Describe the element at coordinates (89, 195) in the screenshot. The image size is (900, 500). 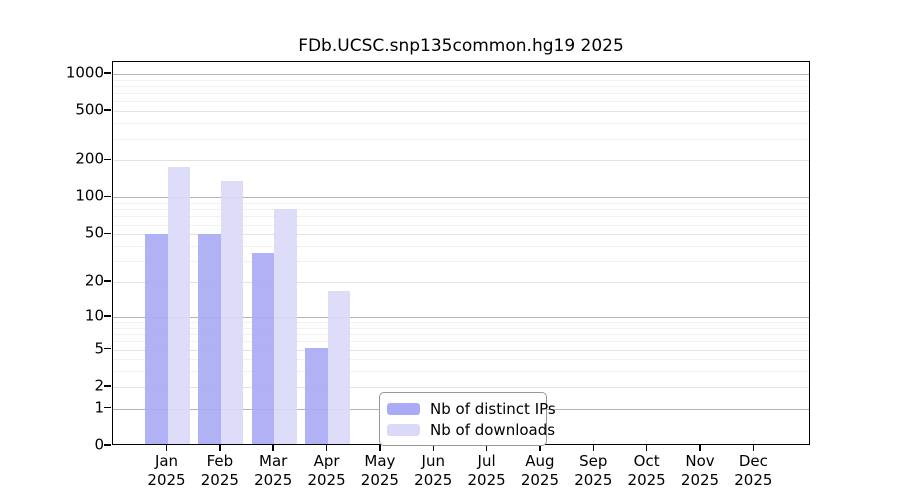
I see `y-tick-label: 100` at that location.